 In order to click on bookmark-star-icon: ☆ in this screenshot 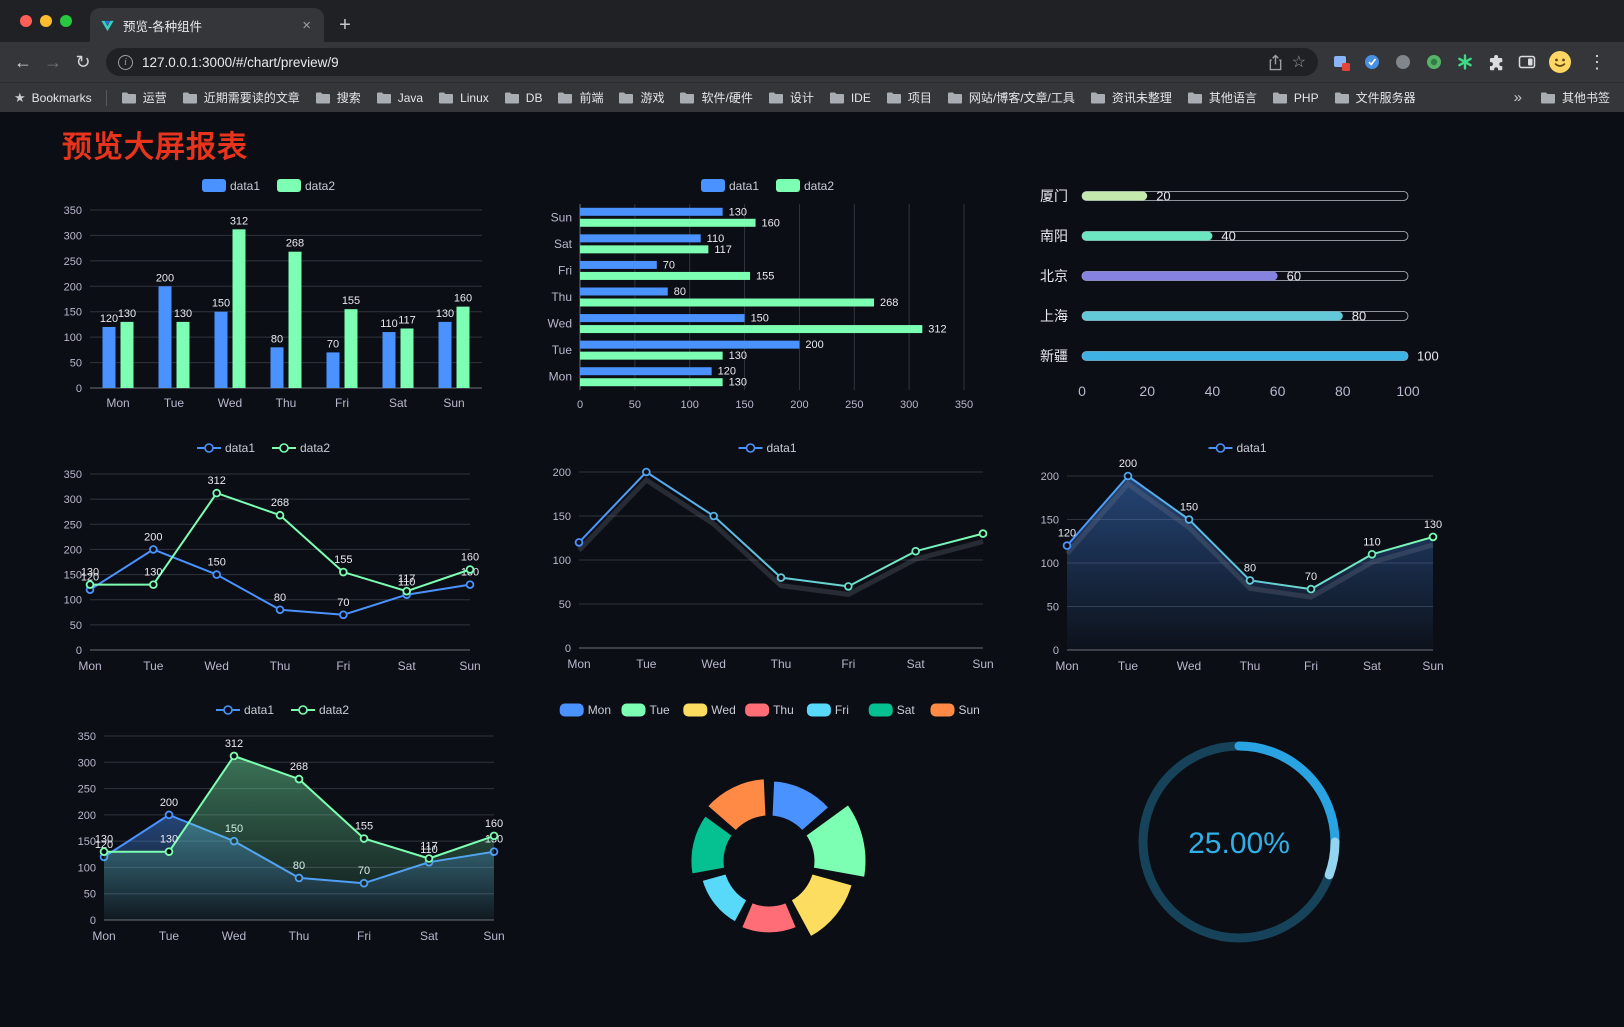, I will do `click(1298, 62)`.